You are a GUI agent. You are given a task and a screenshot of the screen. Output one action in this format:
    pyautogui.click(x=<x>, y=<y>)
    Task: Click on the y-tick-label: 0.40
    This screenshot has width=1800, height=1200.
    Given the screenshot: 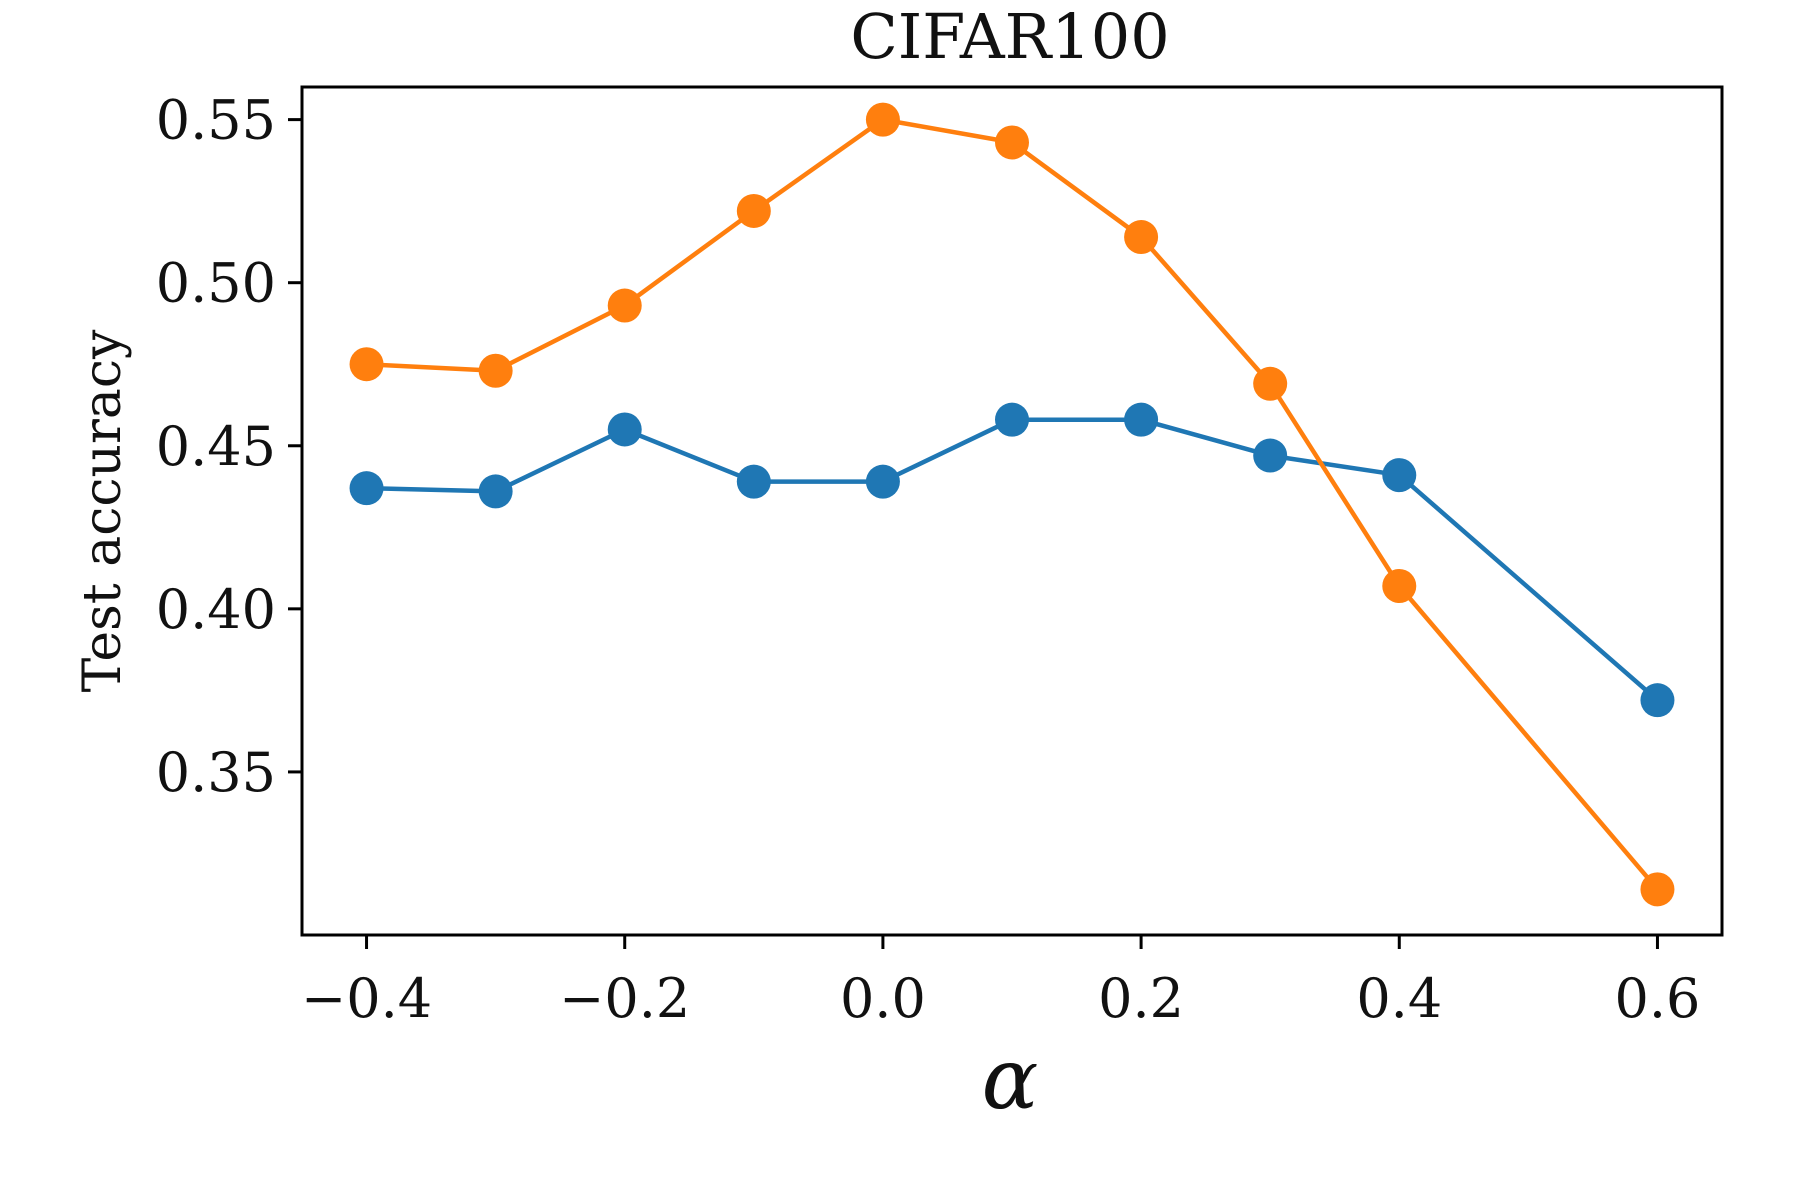 What is the action you would take?
    pyautogui.click(x=216, y=609)
    